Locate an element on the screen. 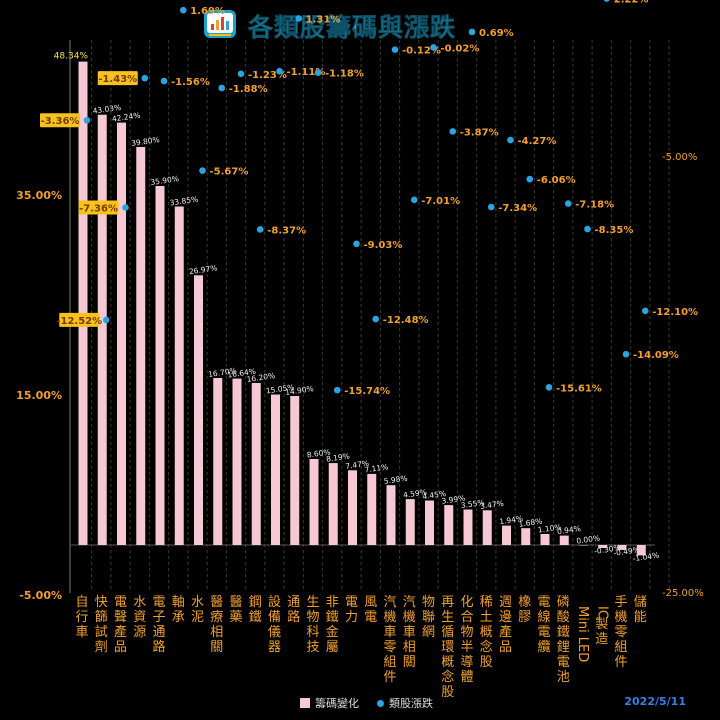  category-label: 橡膠 is located at coordinates (524, 610).